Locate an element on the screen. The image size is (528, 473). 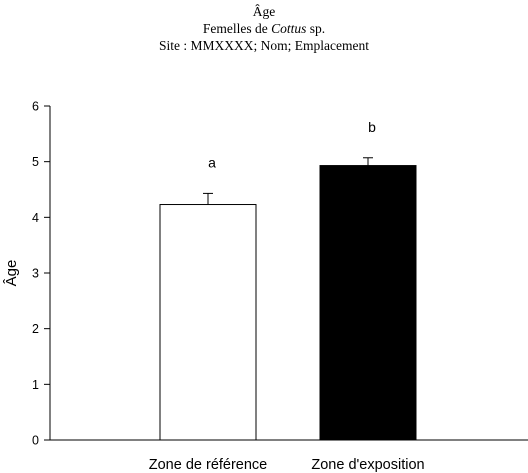
error-bar-group is located at coordinates (288, 181).